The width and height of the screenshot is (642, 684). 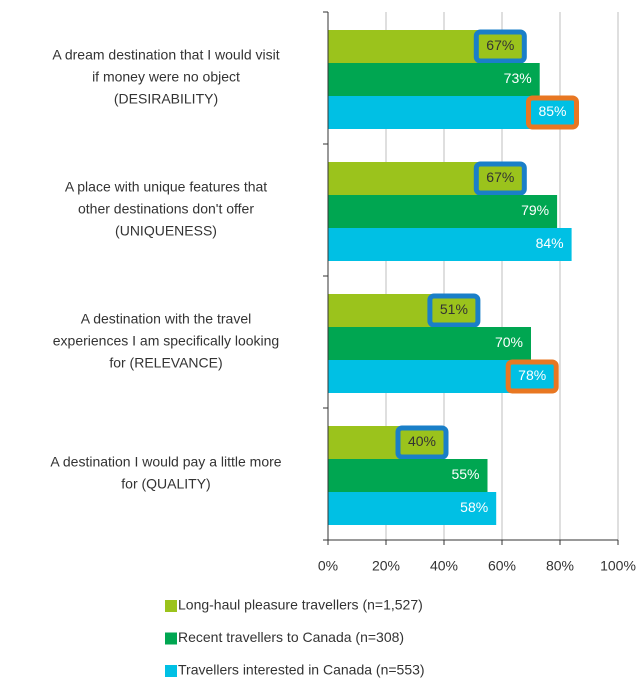 I want to click on value-label: 51%, so click(x=454, y=309).